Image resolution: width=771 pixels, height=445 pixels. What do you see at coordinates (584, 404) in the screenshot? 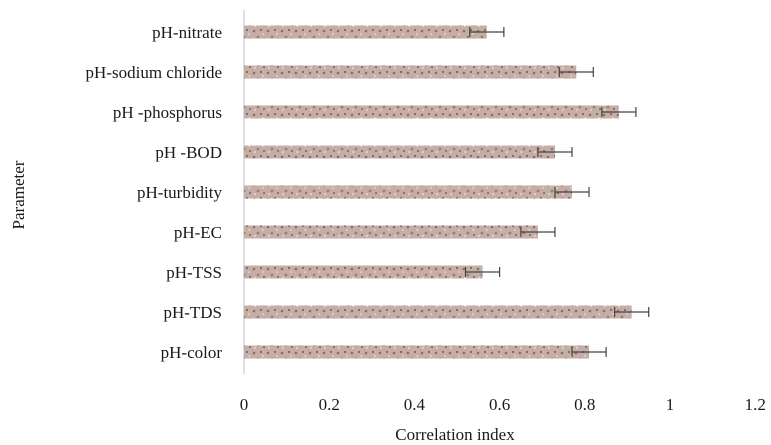
I see `x-tick-label: 0.8` at bounding box center [584, 404].